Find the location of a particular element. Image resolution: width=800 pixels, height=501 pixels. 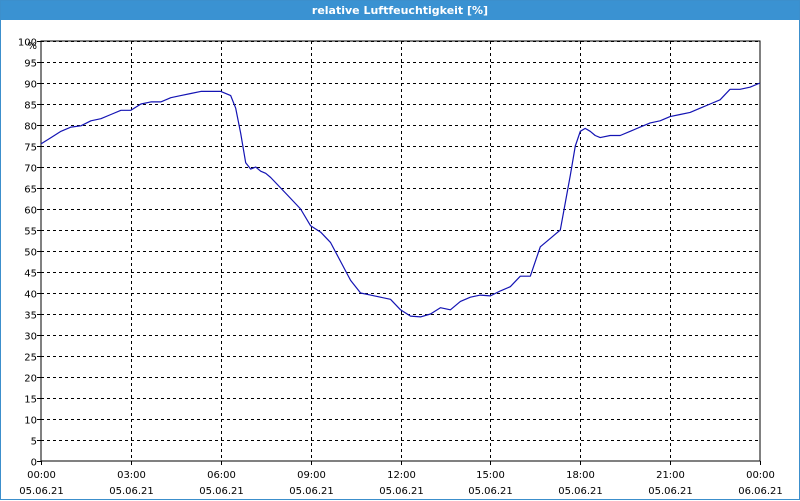

y-tick-label: 25 is located at coordinates (30, 358).